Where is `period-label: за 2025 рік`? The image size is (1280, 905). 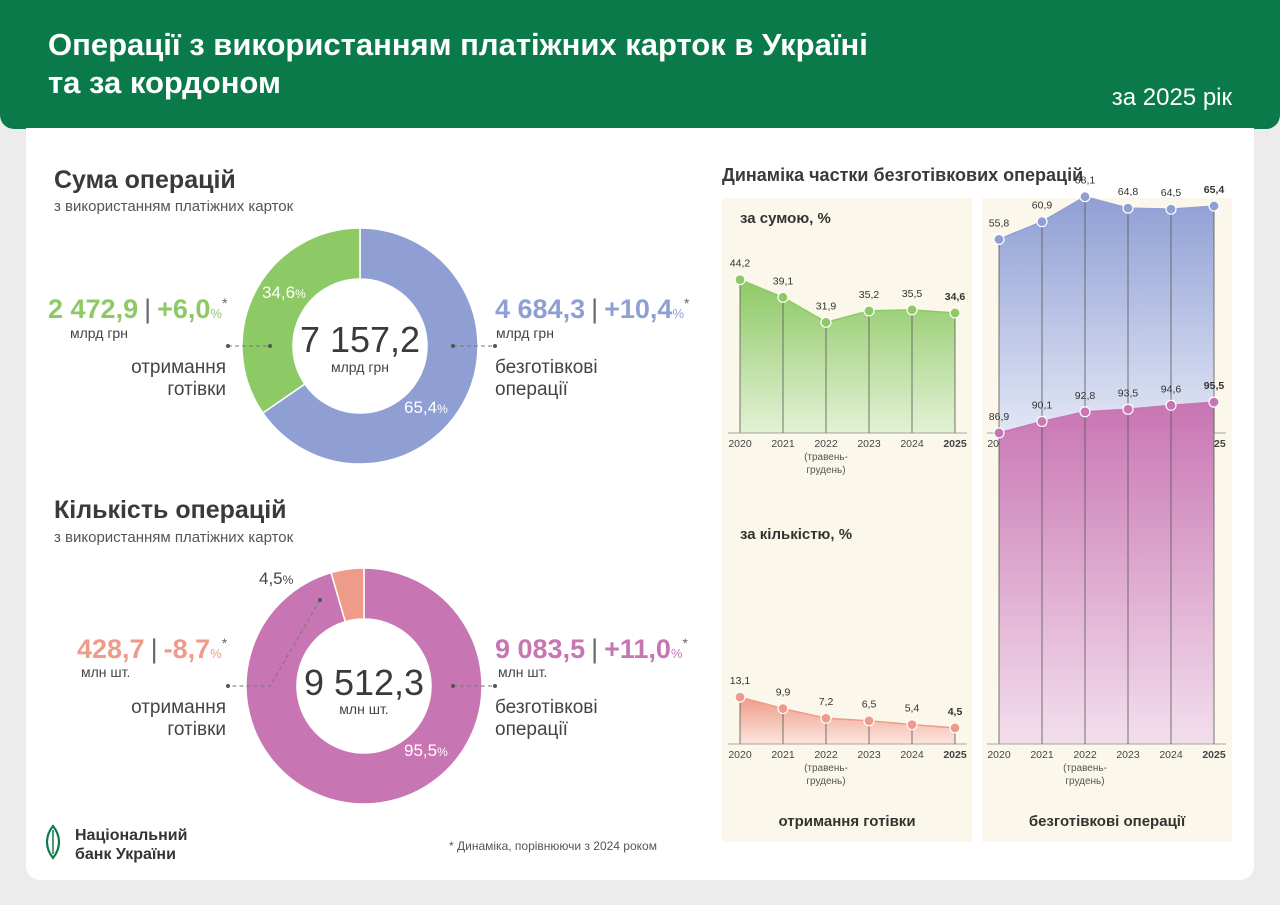
period-label: за 2025 рік is located at coordinates (1171, 97).